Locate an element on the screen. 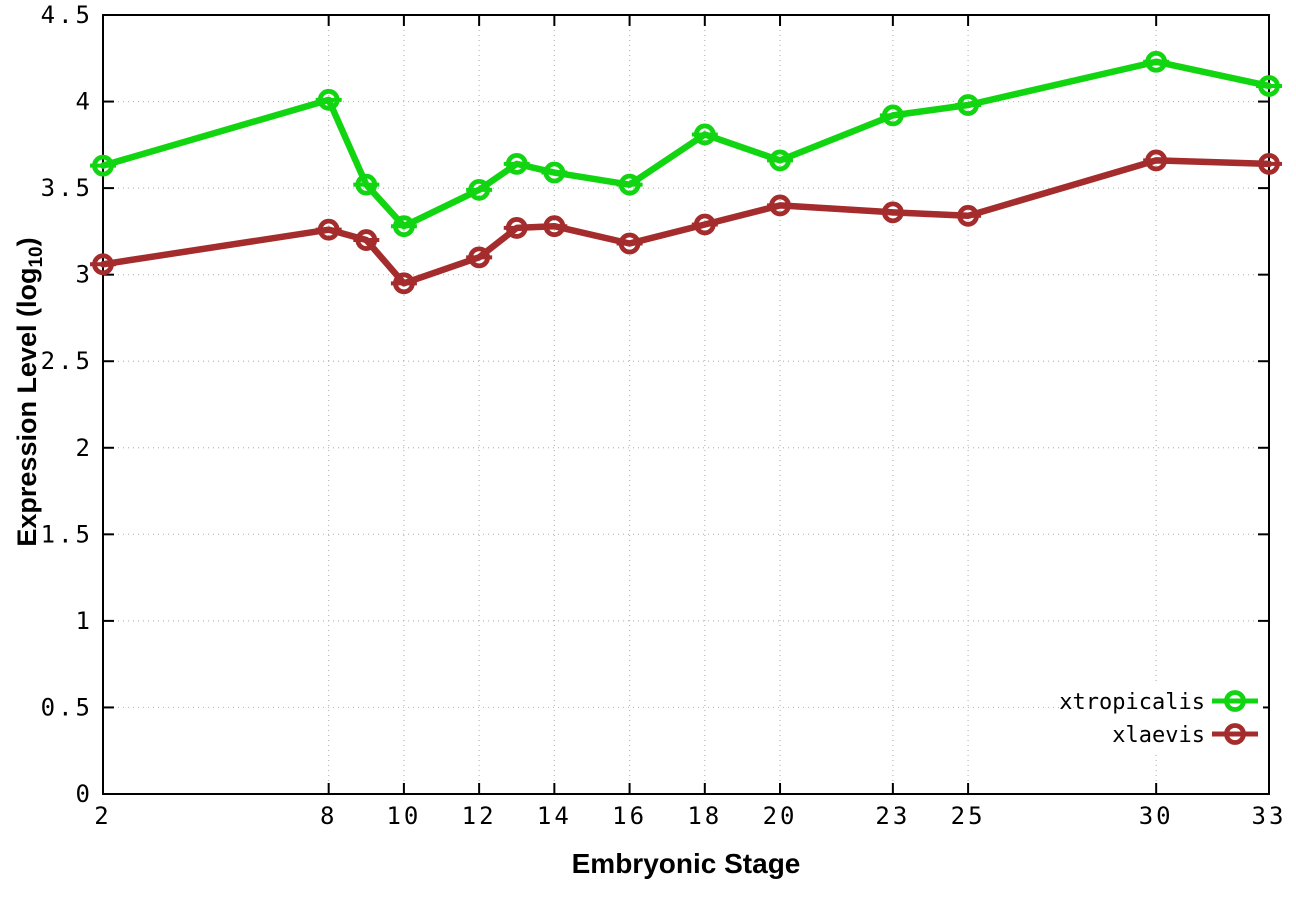 The width and height of the screenshot is (1296, 907). data-point-xtropicalis-33-marker is located at coordinates (1269, 86).